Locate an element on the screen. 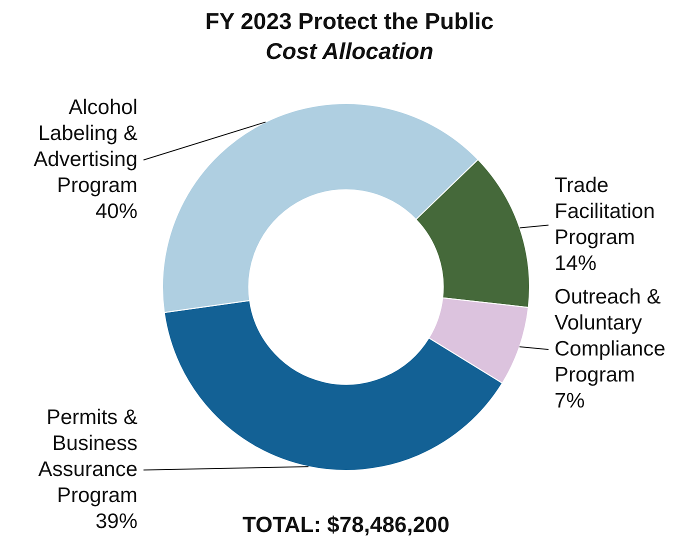 Image resolution: width=699 pixels, height=545 pixels. text: TOTAL: $78,486,200 is located at coordinates (346, 525).